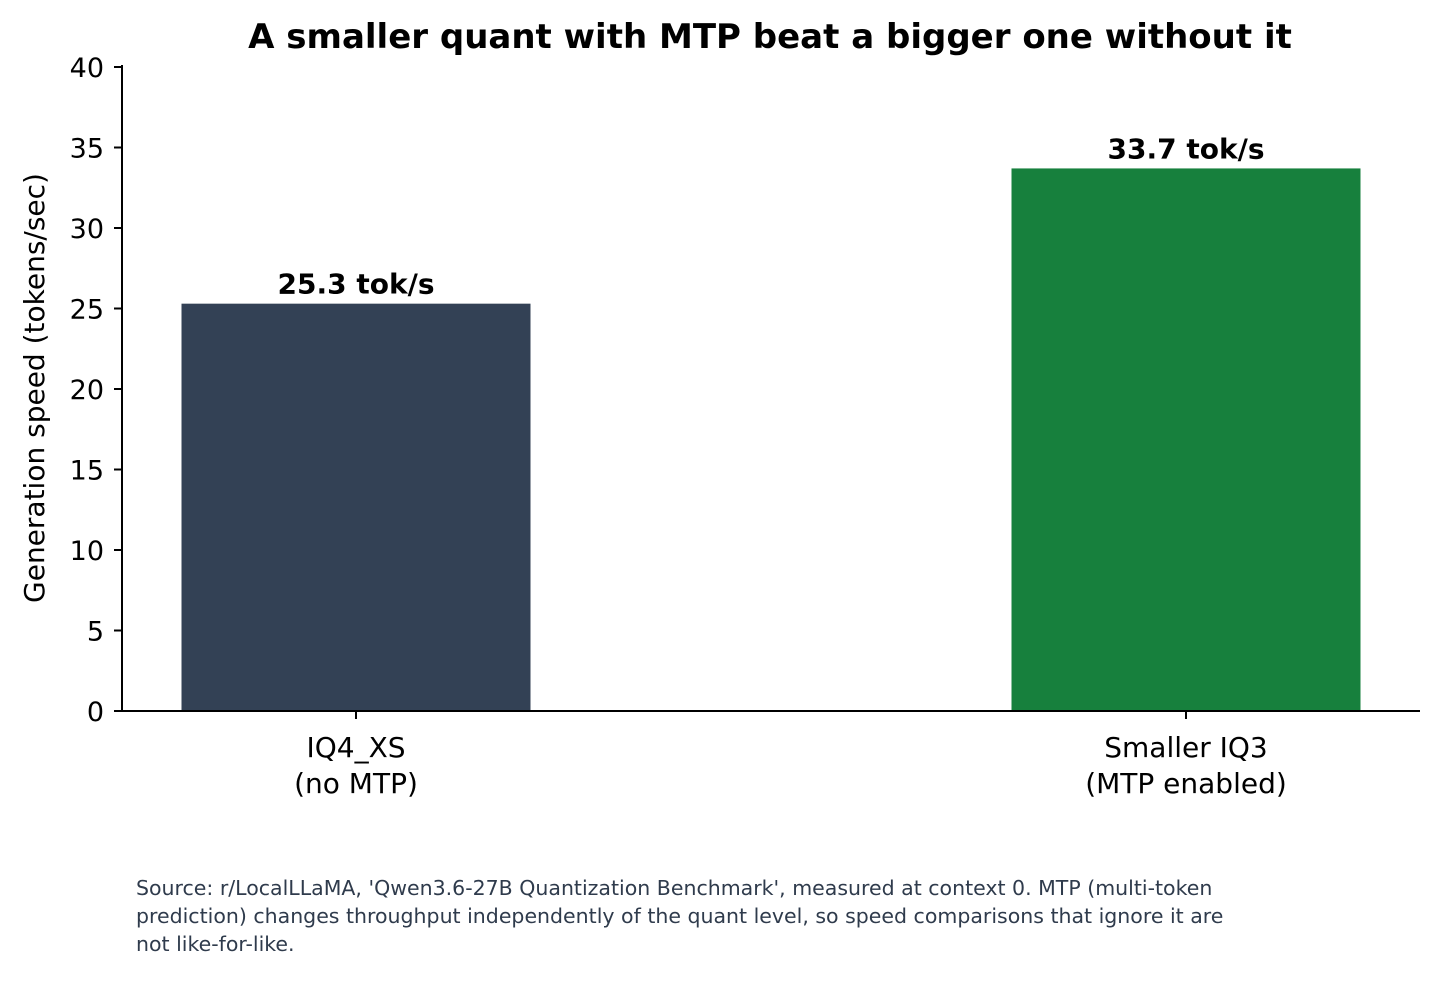 This screenshot has width=1440, height=982. What do you see at coordinates (356, 284) in the screenshot?
I see `bar-value-label: 25.3 tok/s` at bounding box center [356, 284].